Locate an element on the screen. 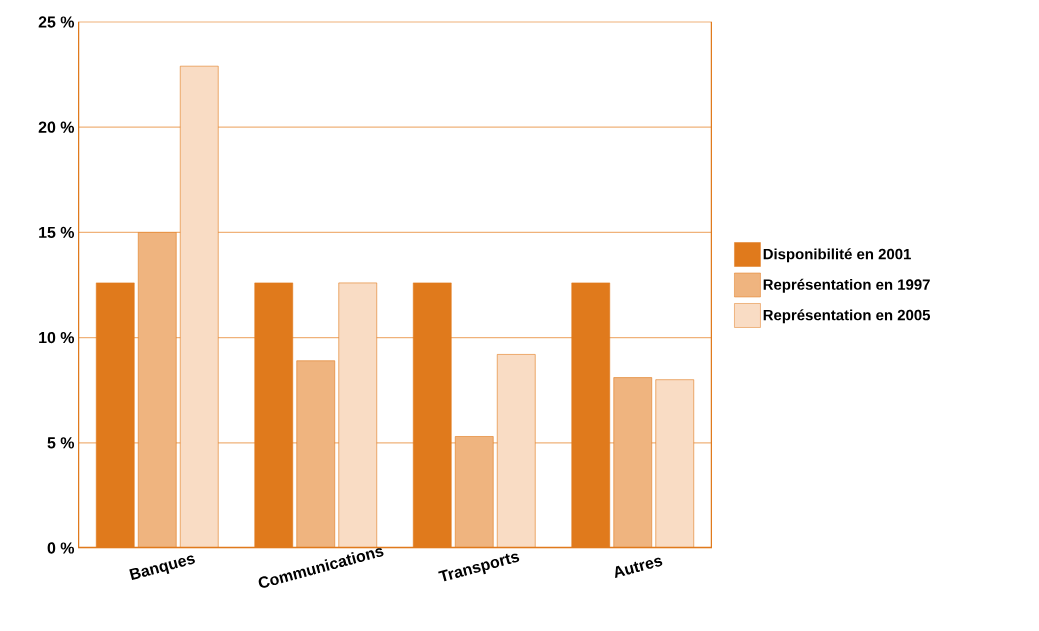  x-tick-label: Banques is located at coordinates (162, 568).